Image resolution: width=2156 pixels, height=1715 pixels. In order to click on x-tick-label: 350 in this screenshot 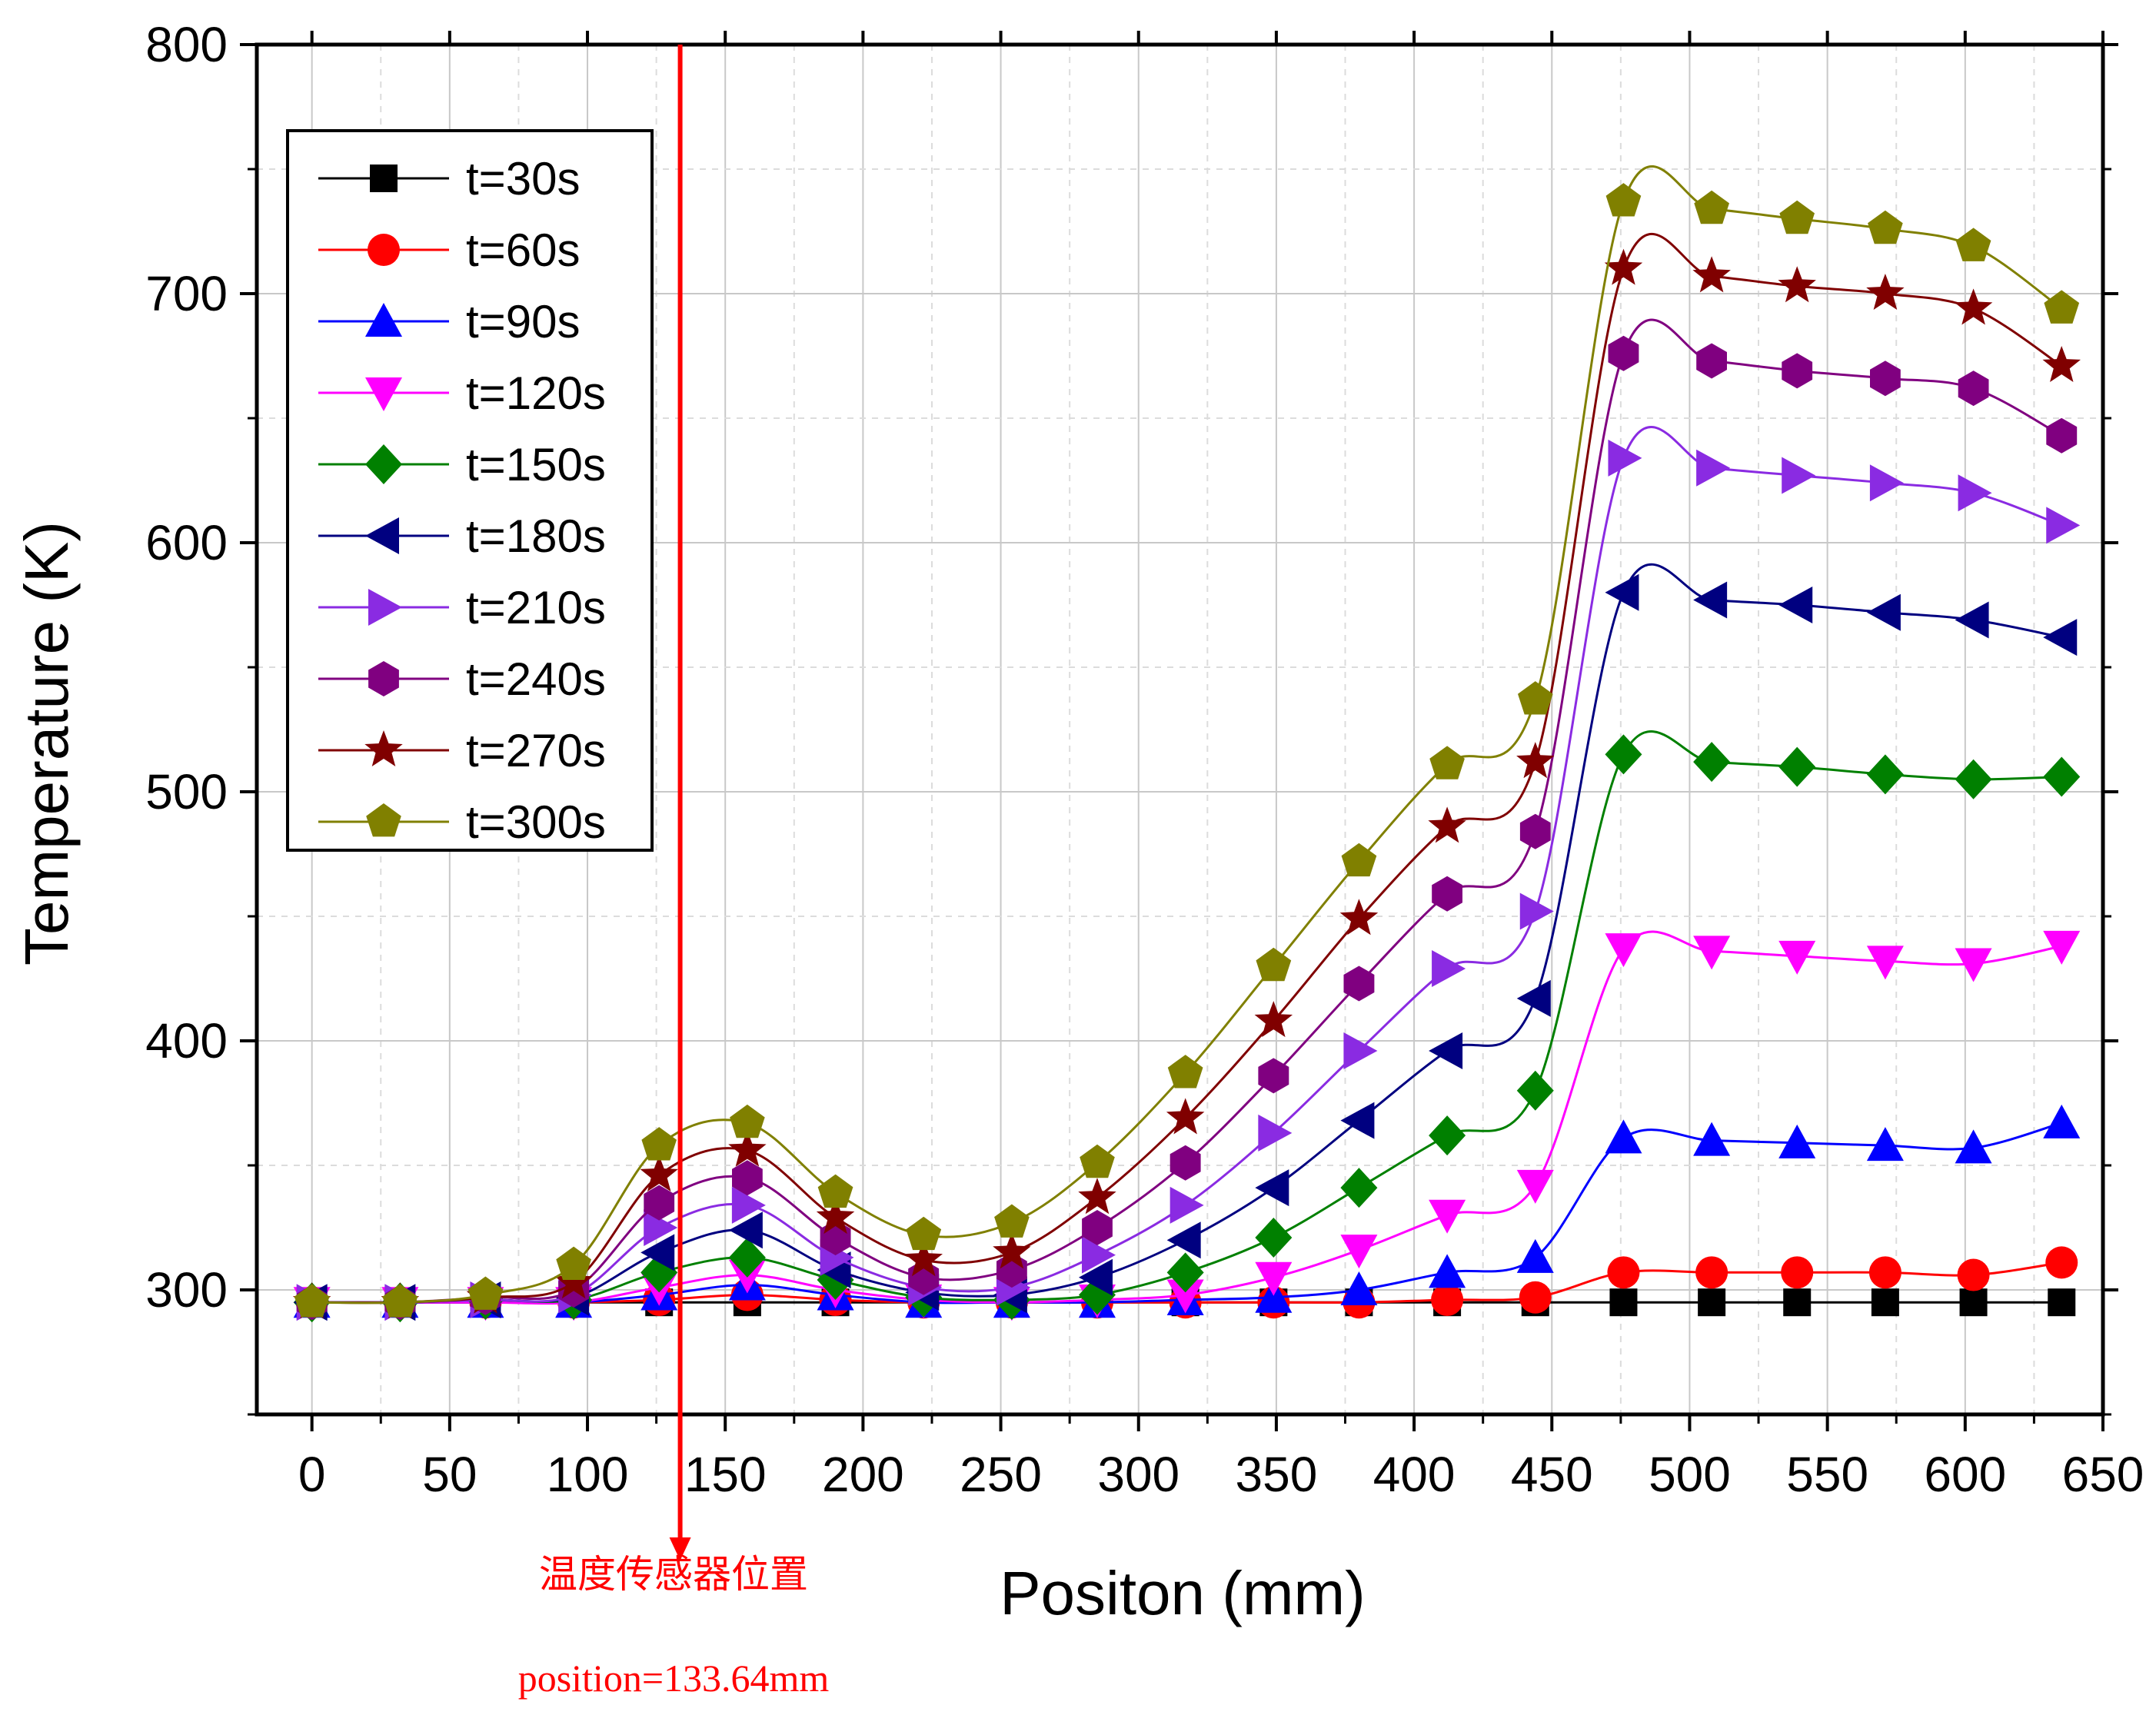, I will do `click(1277, 1474)`.